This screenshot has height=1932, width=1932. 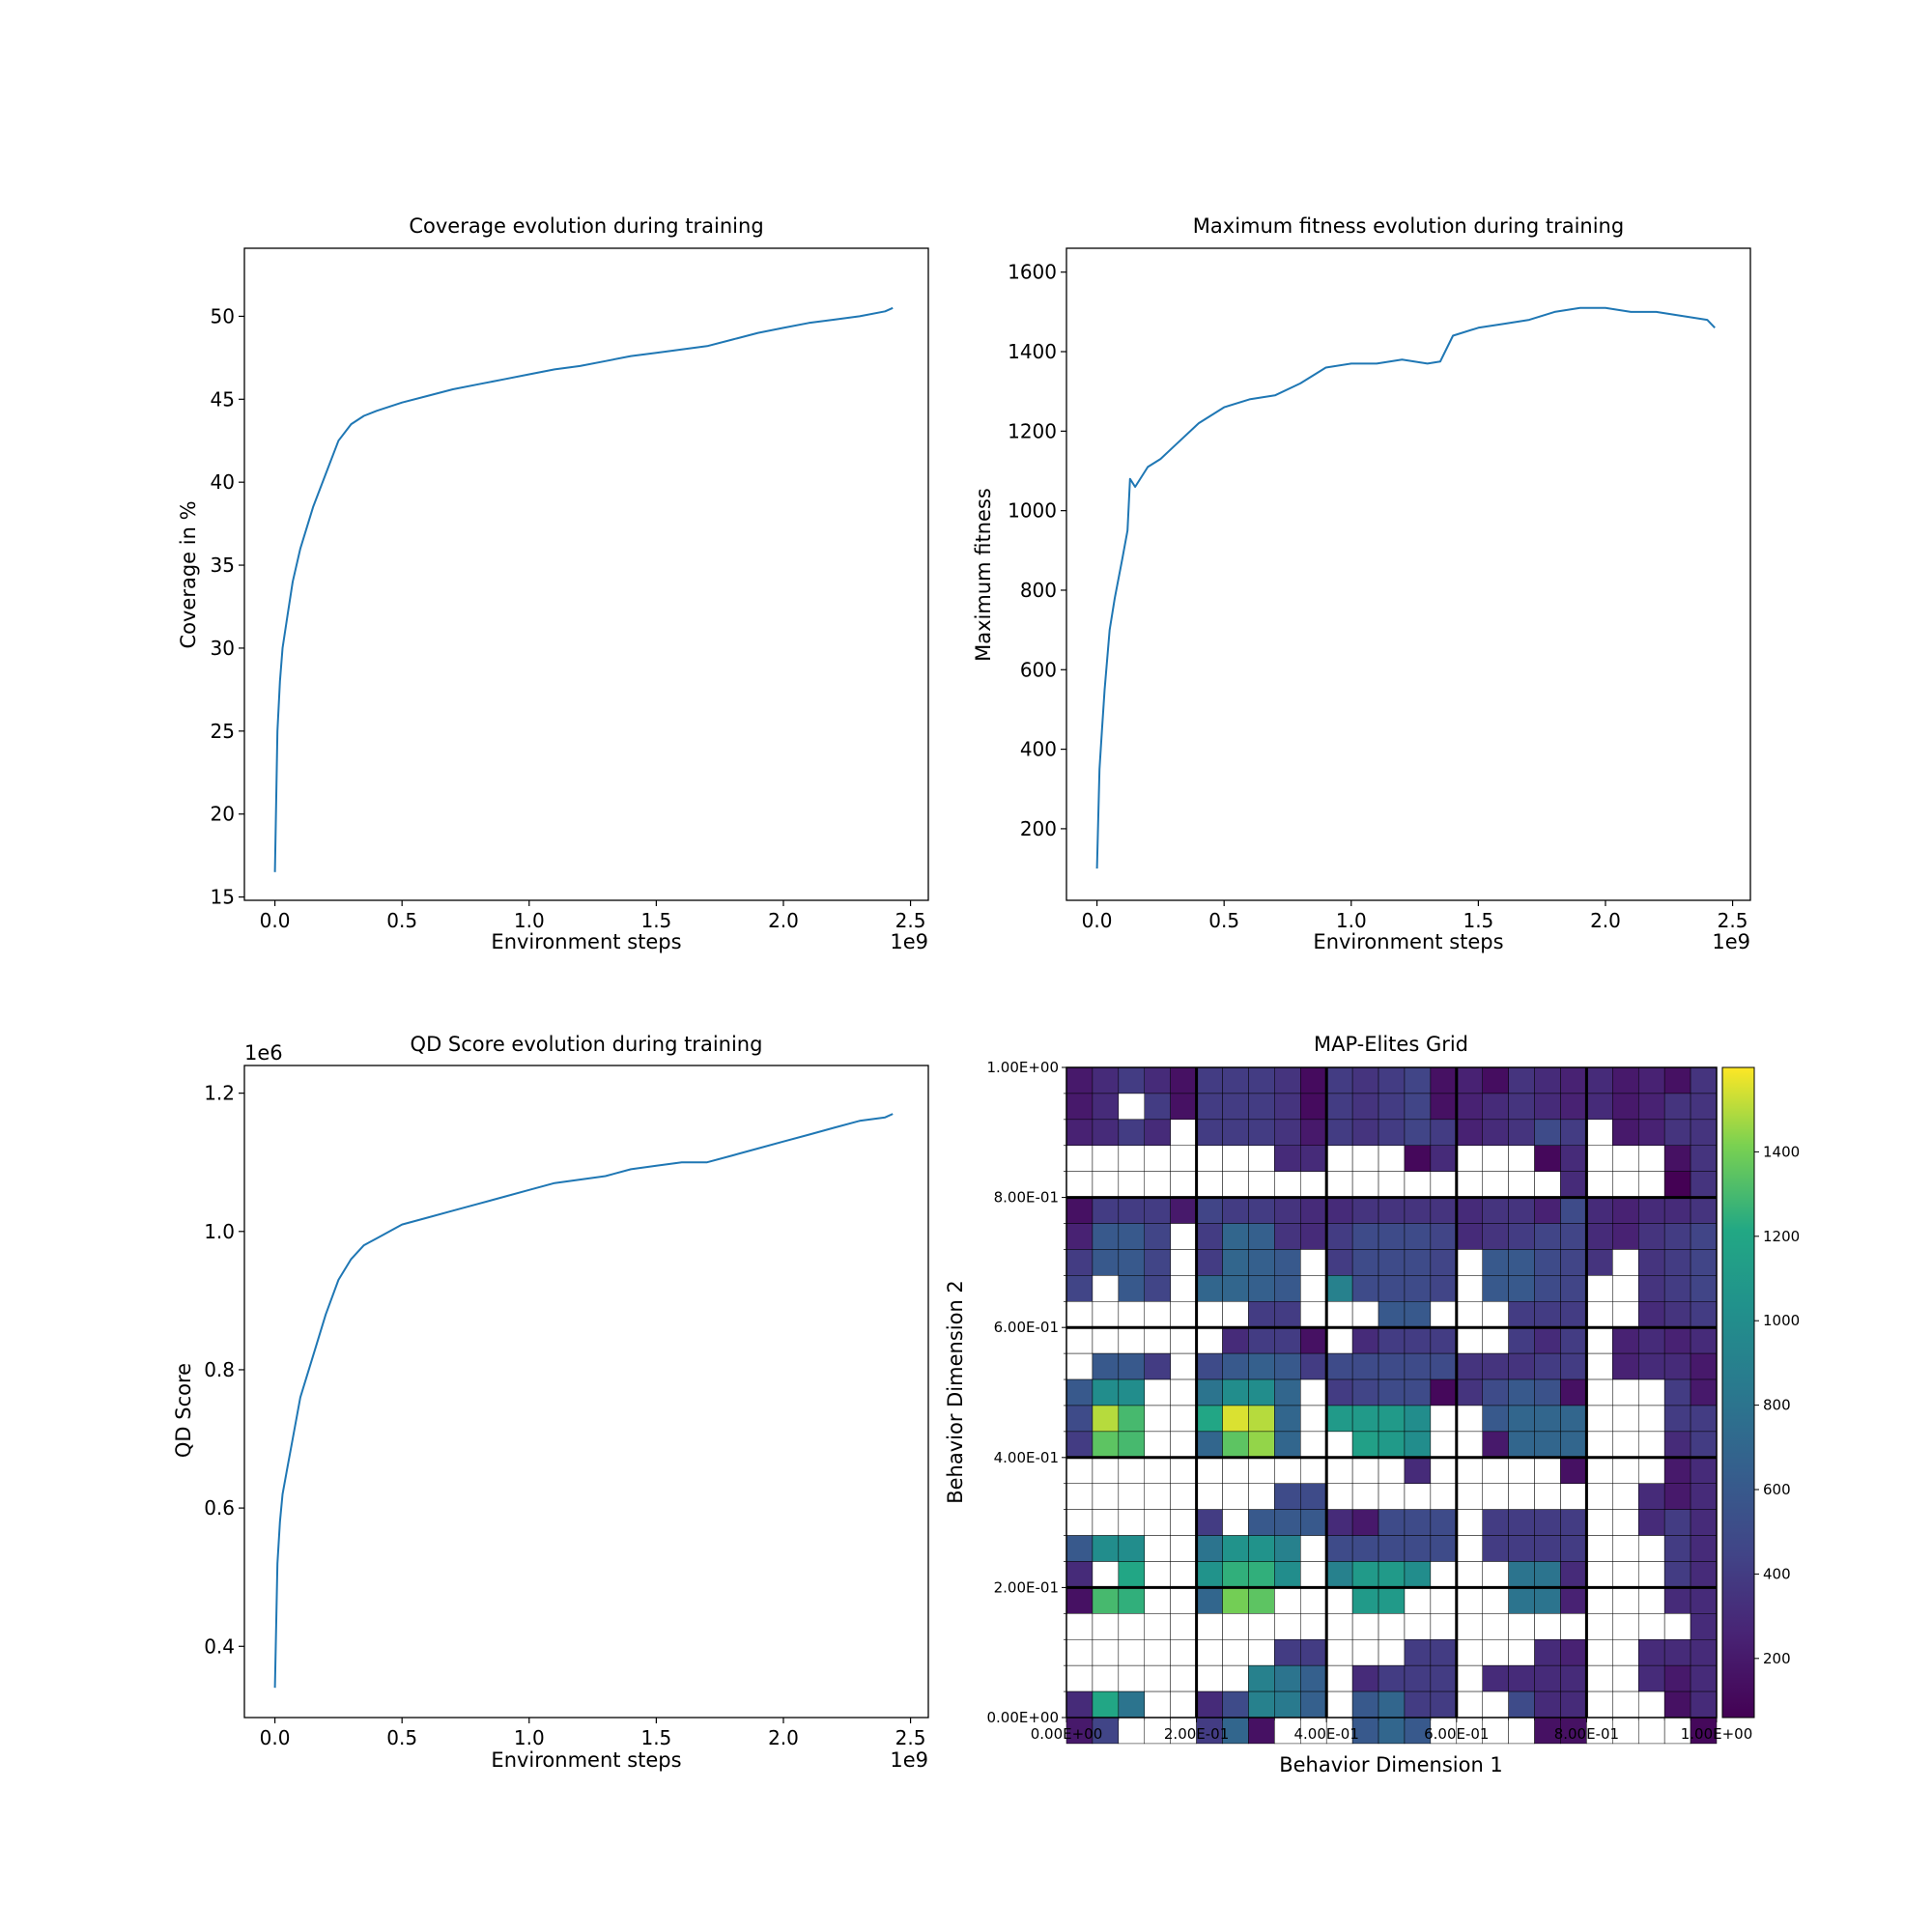 I want to click on map-elites-xtick-label: 6.00E-01, so click(x=1456, y=1734).